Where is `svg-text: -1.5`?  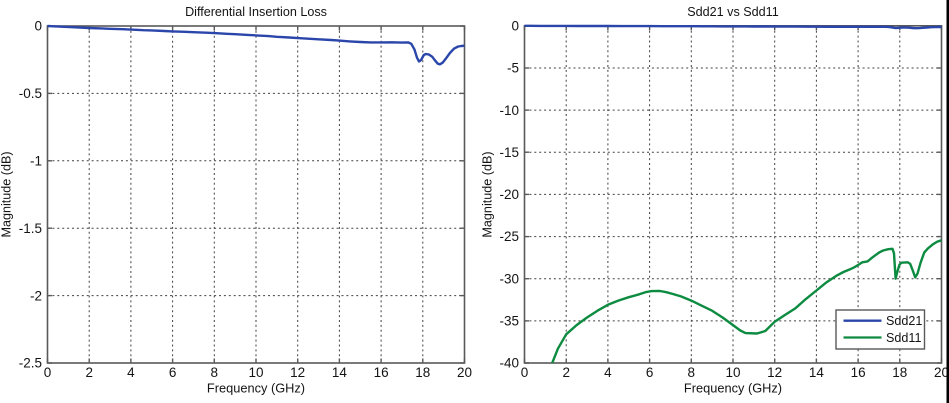 svg-text: -1.5 is located at coordinates (30, 228).